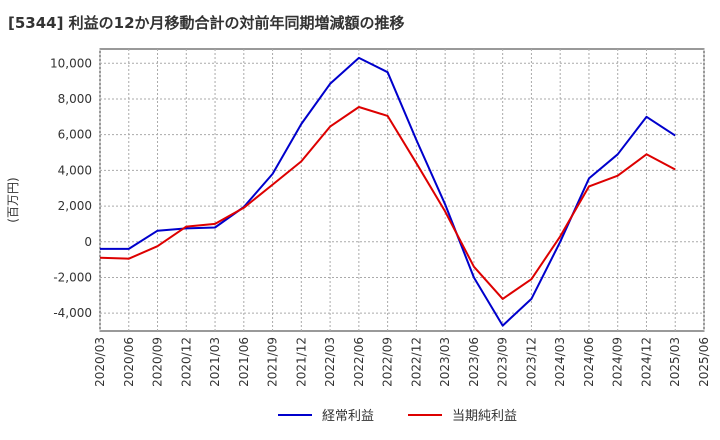 This screenshot has height=440, width=720. I want to click on x-tick-label: 2024/12, so click(646, 362).